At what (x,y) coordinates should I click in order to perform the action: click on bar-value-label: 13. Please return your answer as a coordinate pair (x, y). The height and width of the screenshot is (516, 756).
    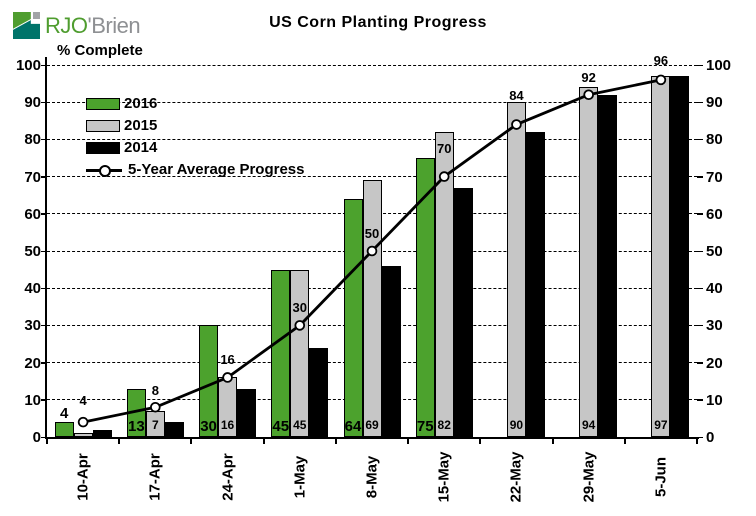
    Looking at the image, I should click on (136, 426).